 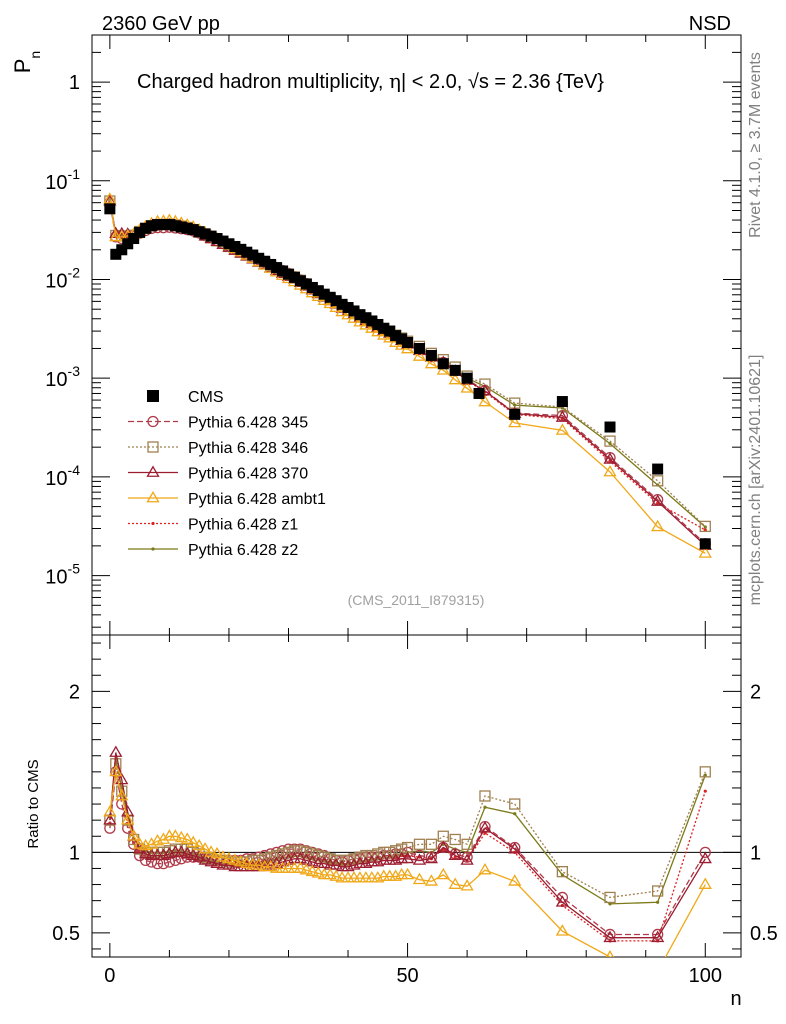 What do you see at coordinates (755, 853) in the screenshot?
I see `y-tick-label-right: 1` at bounding box center [755, 853].